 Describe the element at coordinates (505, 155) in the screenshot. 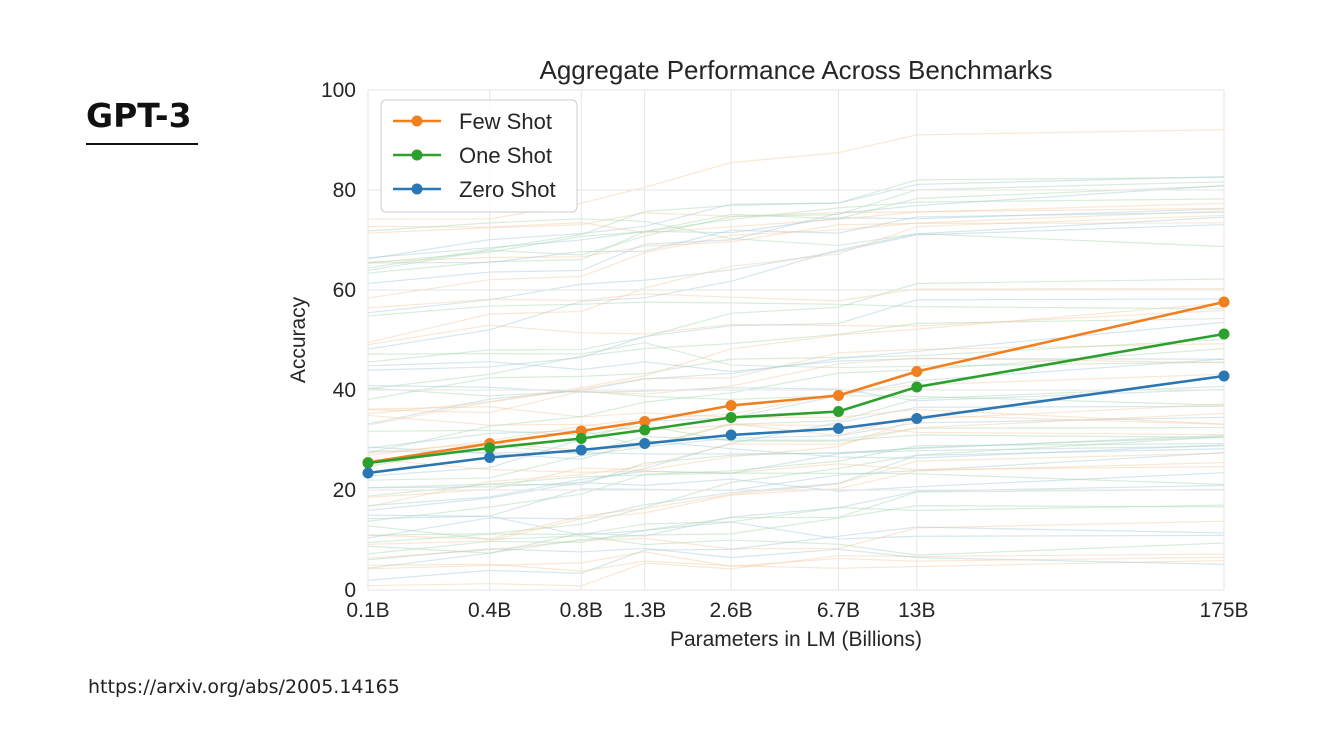

I see `legend-label: One Shot` at that location.